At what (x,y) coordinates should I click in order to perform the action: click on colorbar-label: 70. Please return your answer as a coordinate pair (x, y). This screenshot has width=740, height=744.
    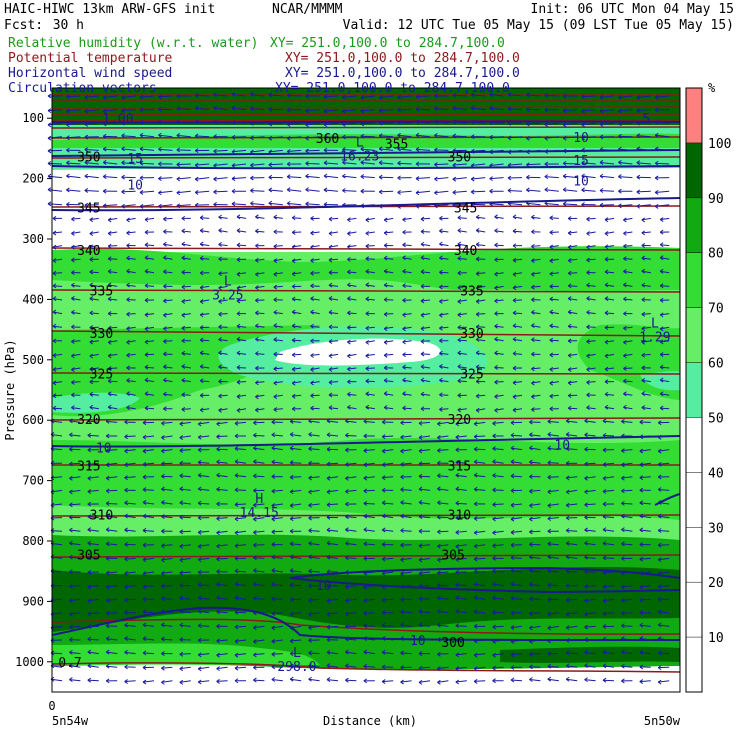
    Looking at the image, I should click on (716, 309).